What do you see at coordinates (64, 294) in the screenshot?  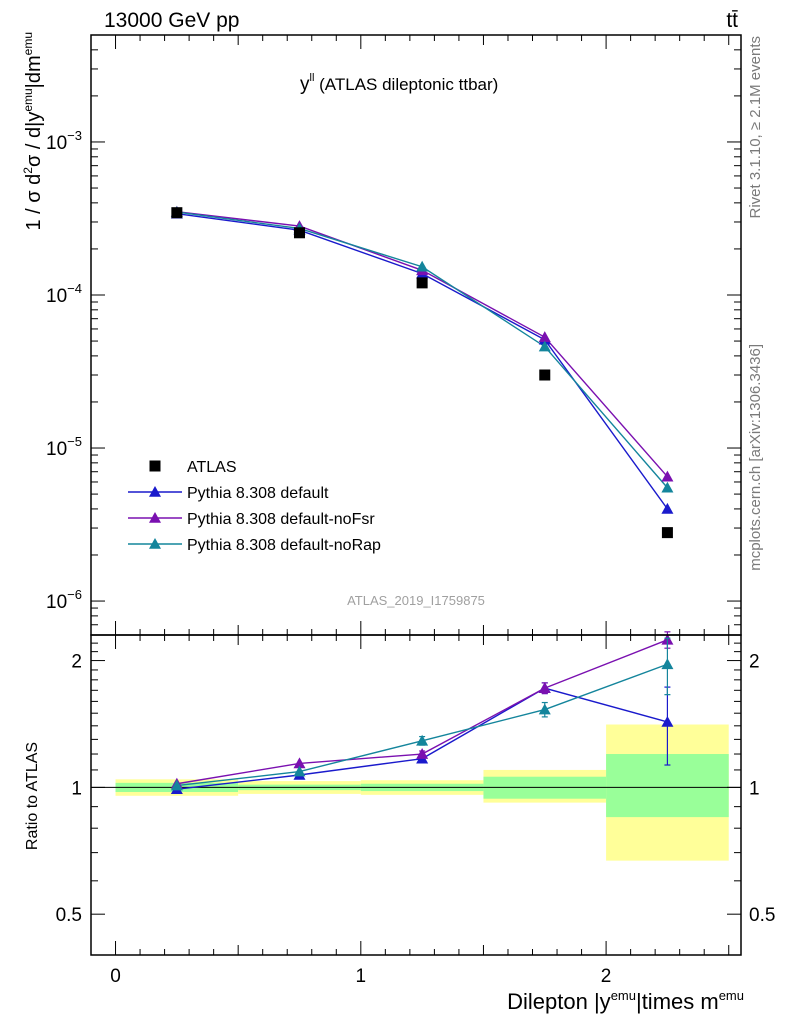 I see `main-y-tick-label: 10⁻⁴` at bounding box center [64, 294].